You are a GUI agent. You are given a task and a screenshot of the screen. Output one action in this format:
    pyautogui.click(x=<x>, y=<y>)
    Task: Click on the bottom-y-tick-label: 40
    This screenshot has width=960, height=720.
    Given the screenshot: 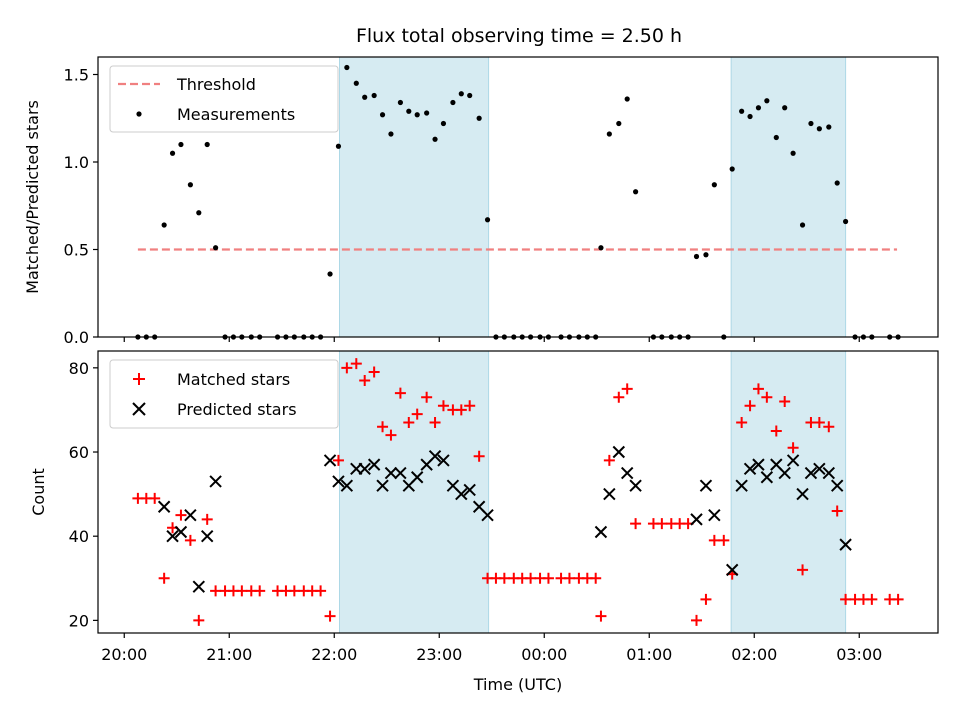 What is the action you would take?
    pyautogui.click(x=79, y=536)
    